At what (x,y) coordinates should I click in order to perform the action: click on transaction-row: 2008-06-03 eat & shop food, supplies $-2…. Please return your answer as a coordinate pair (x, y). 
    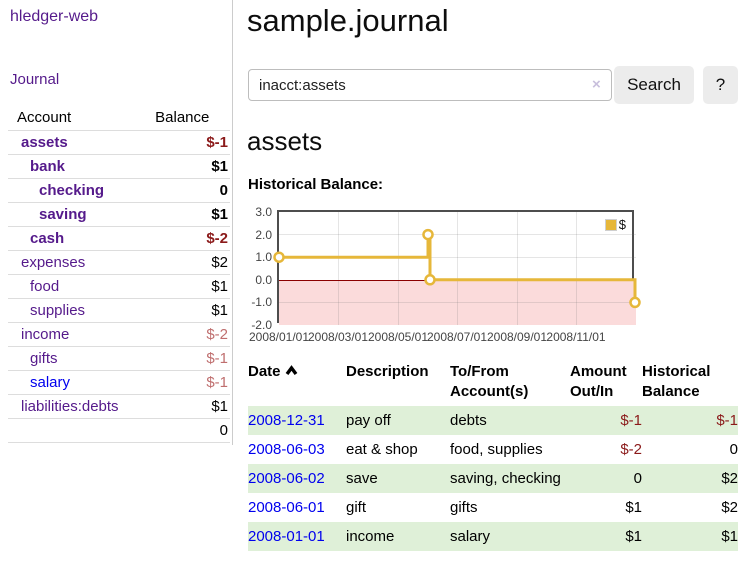
    Looking at the image, I should click on (493, 449).